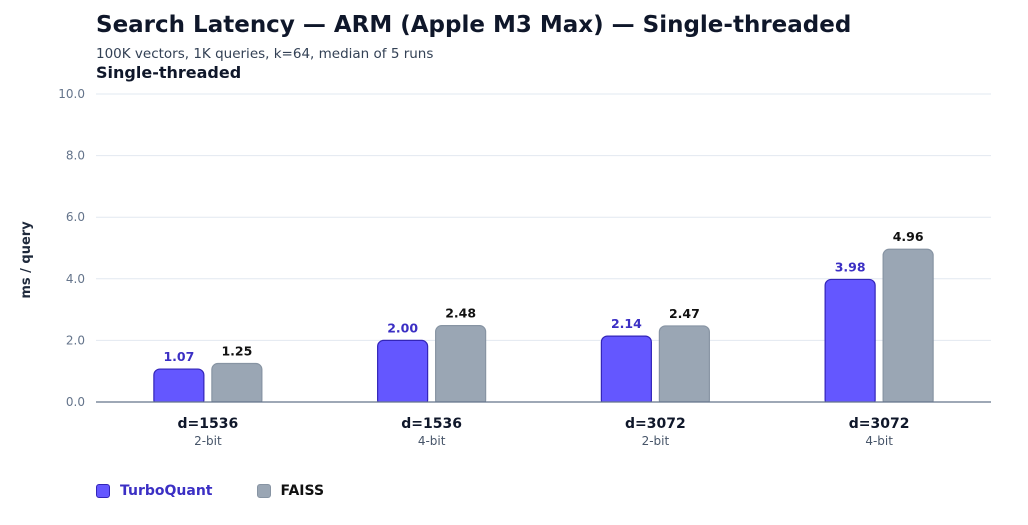 Image resolution: width=1028 pixels, height=525 pixels. Describe the element at coordinates (75, 402) in the screenshot. I see `y-tick-label: 0.0` at that location.